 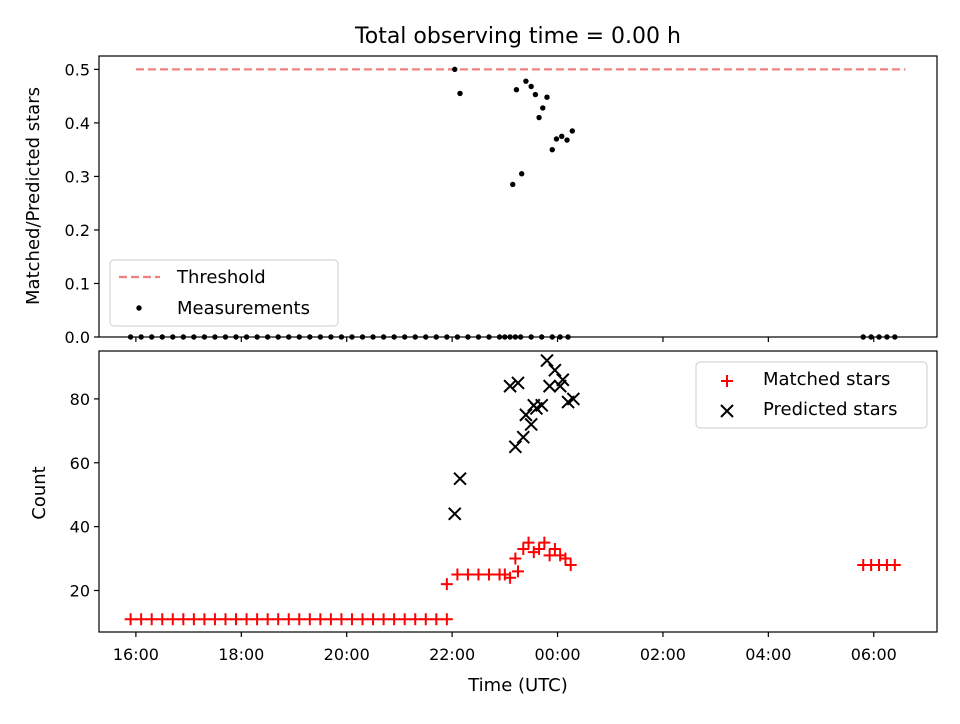 I want to click on bottom-ylabel: Count, so click(x=39, y=492).